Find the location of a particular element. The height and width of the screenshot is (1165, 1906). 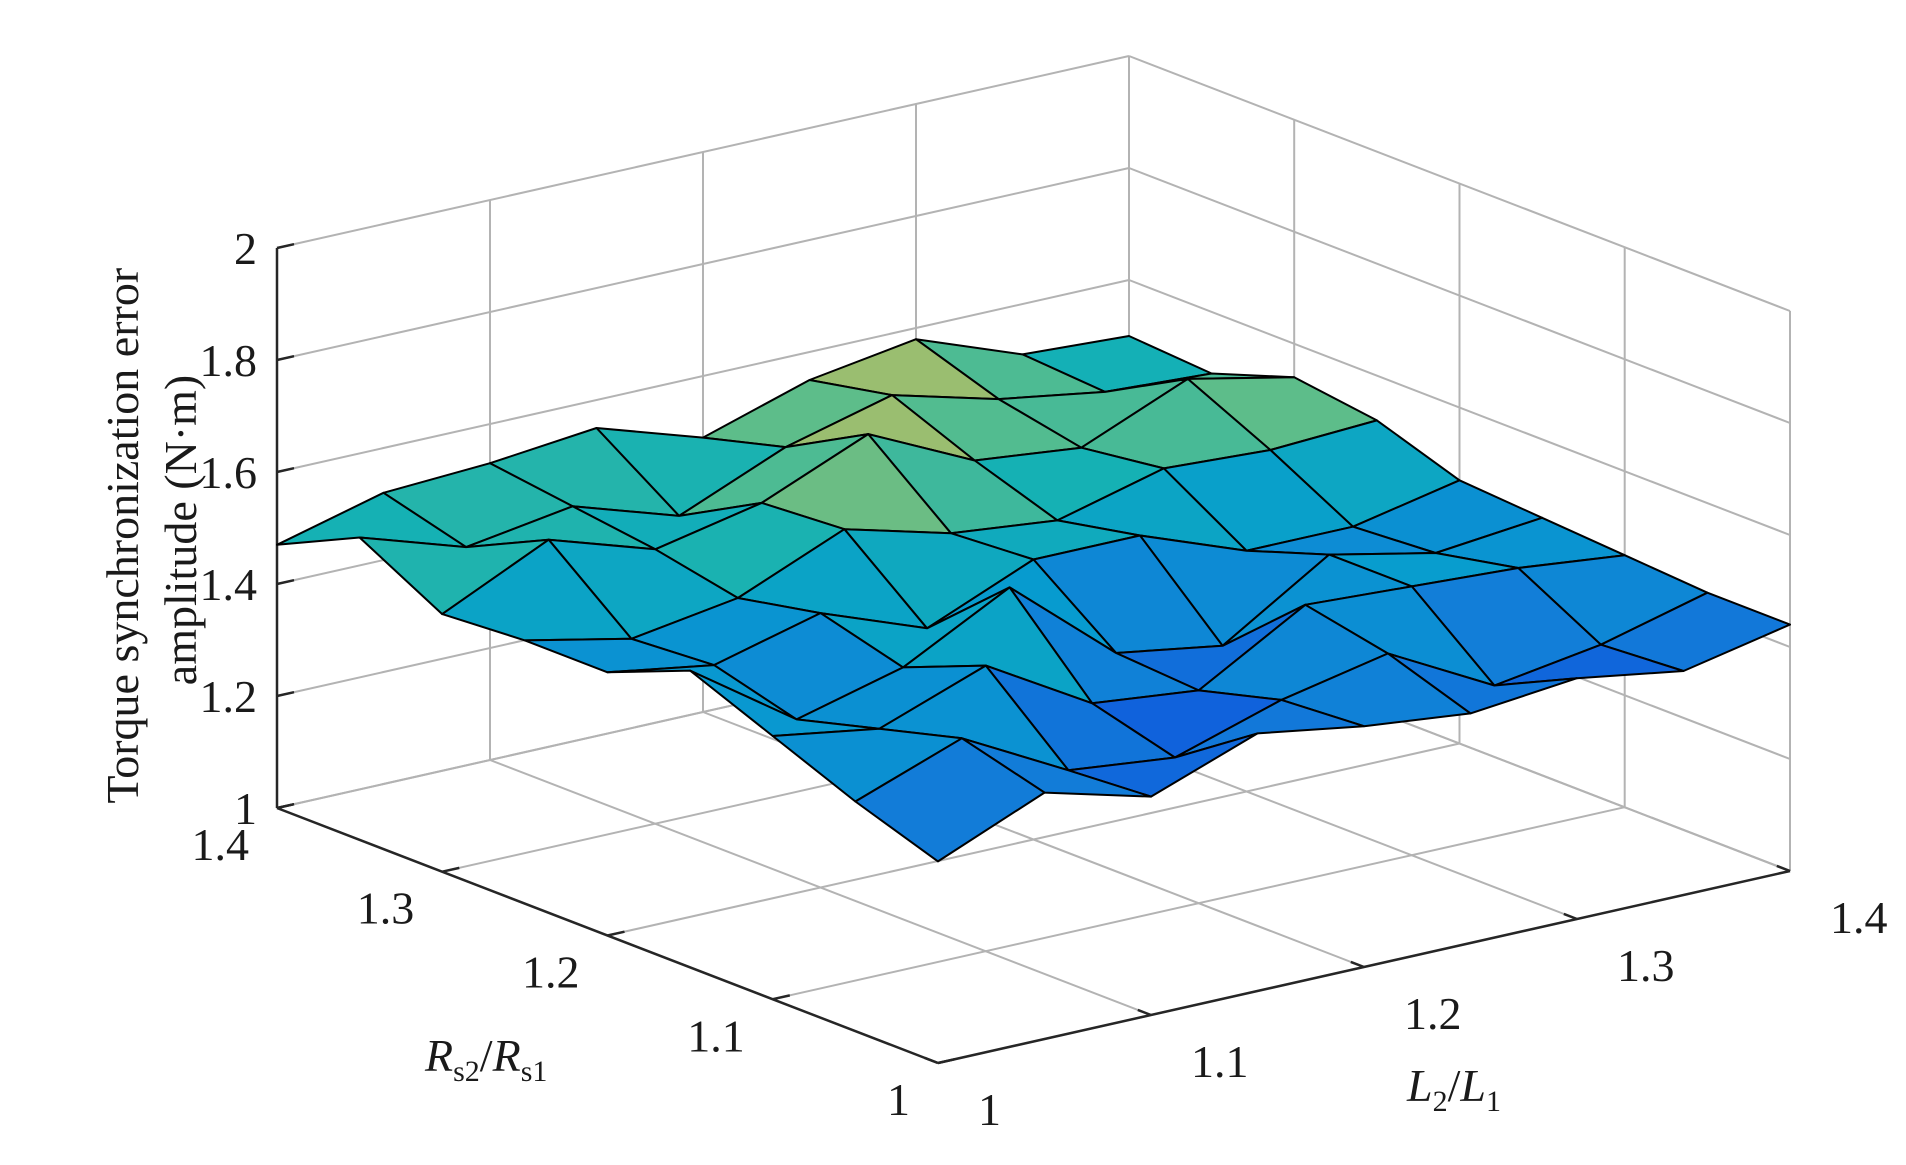

z-axis-label-line-2: amplitude (N·m) is located at coordinates (180, 530).